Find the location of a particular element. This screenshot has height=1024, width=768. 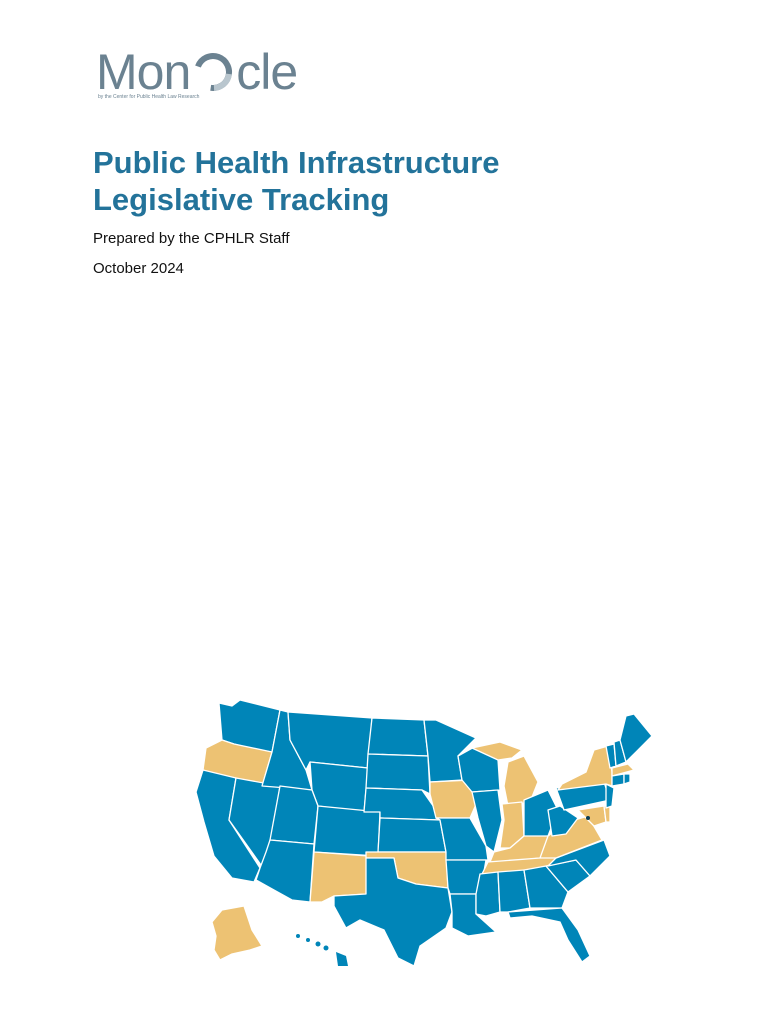

state-colorado is located at coordinates (347, 831).